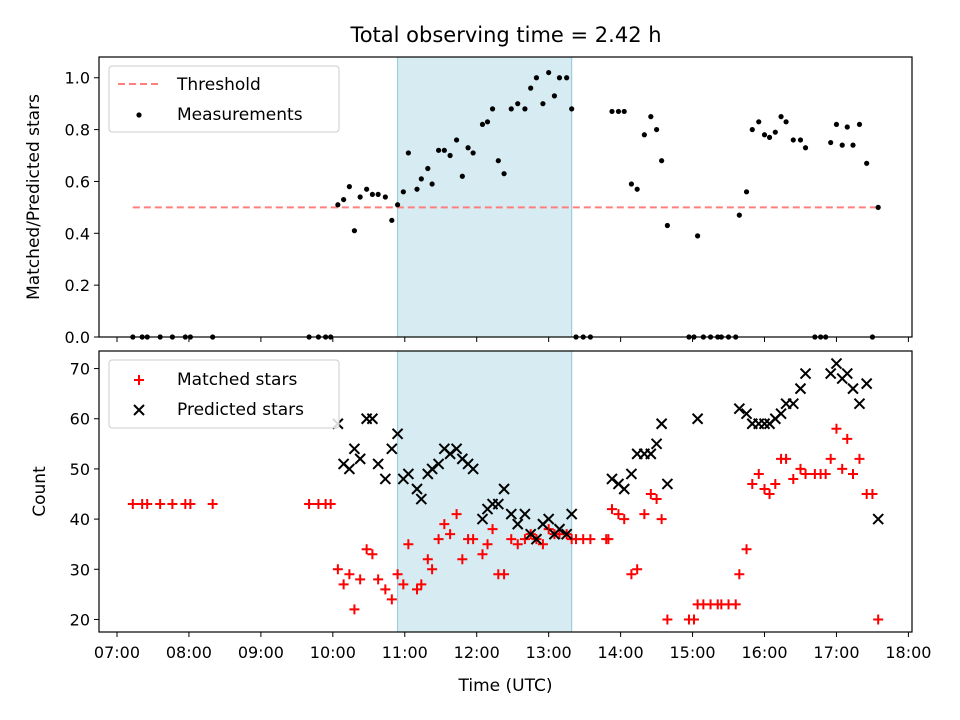  What do you see at coordinates (405, 652) in the screenshot?
I see `x-tick-label: 11:00` at bounding box center [405, 652].